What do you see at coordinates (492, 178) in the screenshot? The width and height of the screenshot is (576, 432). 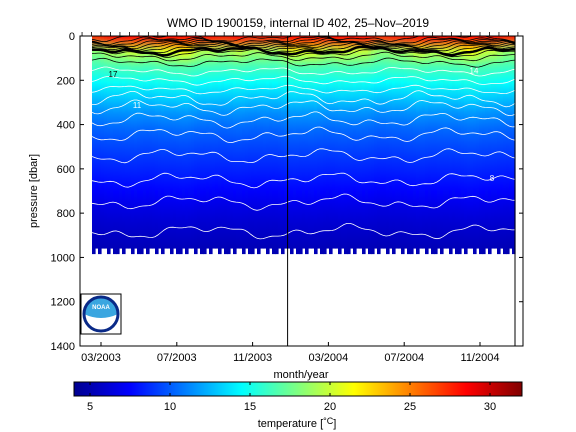 I see `contour-label: 8` at bounding box center [492, 178].